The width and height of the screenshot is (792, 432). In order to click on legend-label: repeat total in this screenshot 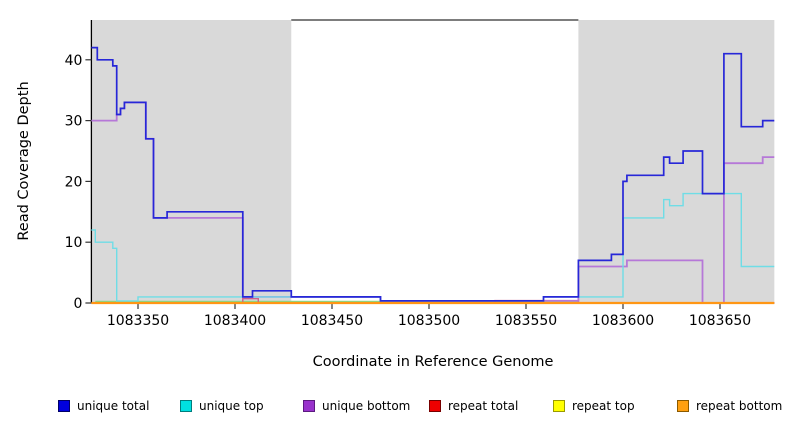, I will do `click(483, 406)`.